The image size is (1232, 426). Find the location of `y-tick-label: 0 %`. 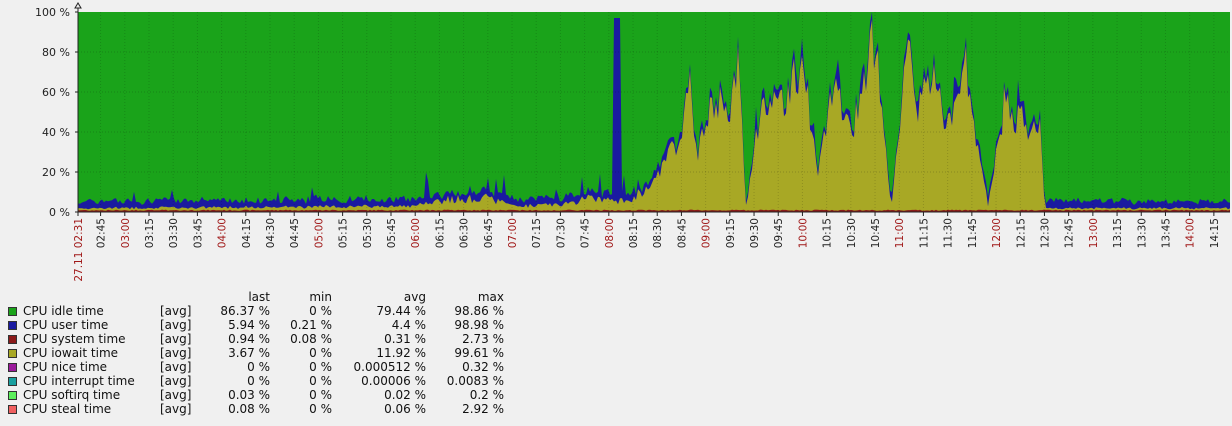

y-tick-label: 0 % is located at coordinates (59, 212).